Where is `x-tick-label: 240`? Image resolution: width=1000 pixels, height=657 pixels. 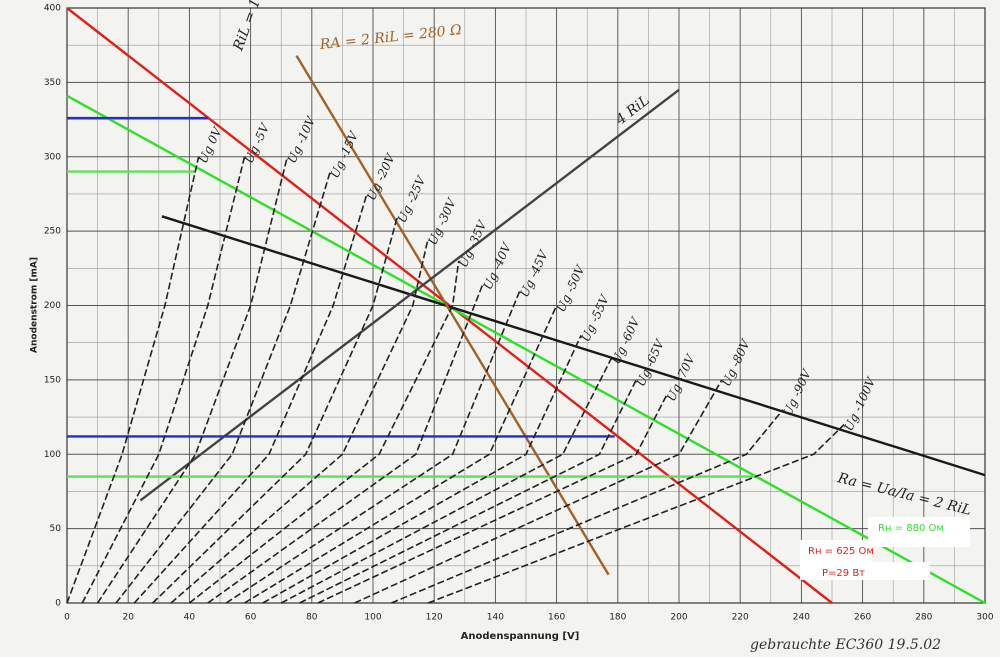
x-tick-label: 240 is located at coordinates (801, 618).